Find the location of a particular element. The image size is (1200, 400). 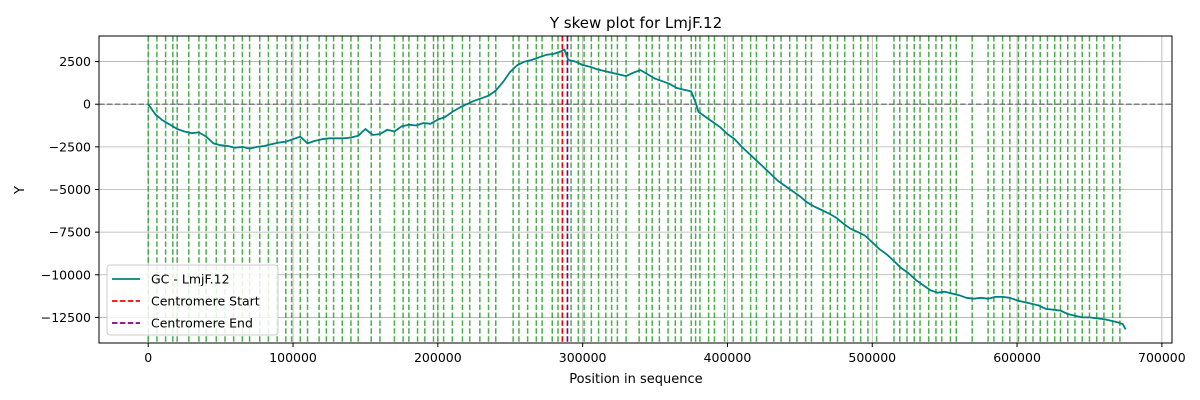

y-tick-label: −2500 is located at coordinates (70, 146).